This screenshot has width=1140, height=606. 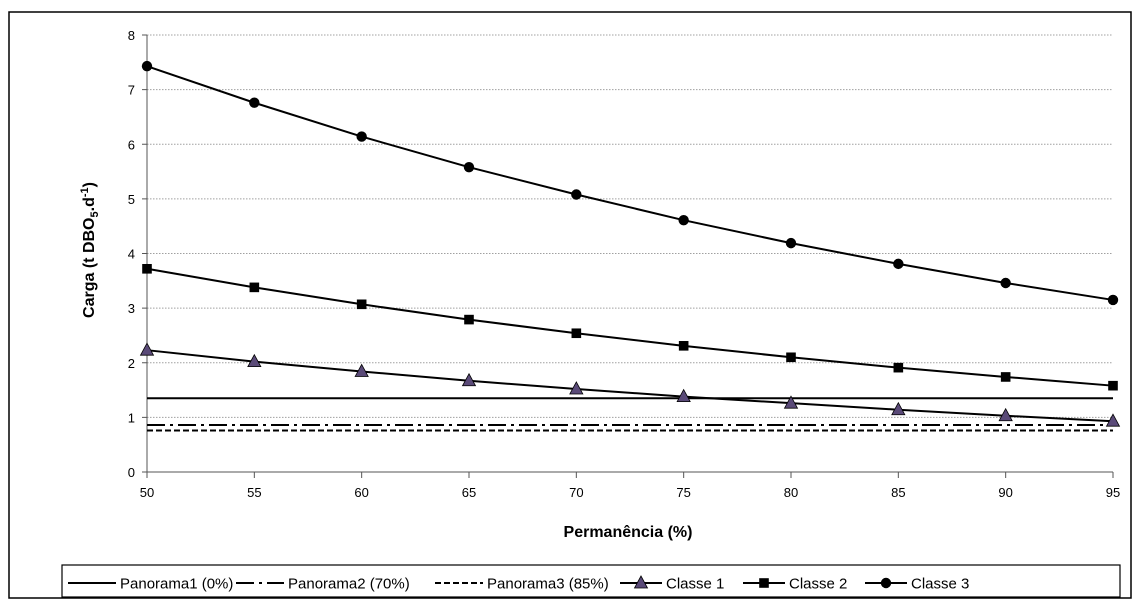 What do you see at coordinates (1005, 492) in the screenshot?
I see `x-tick-label: 90` at bounding box center [1005, 492].